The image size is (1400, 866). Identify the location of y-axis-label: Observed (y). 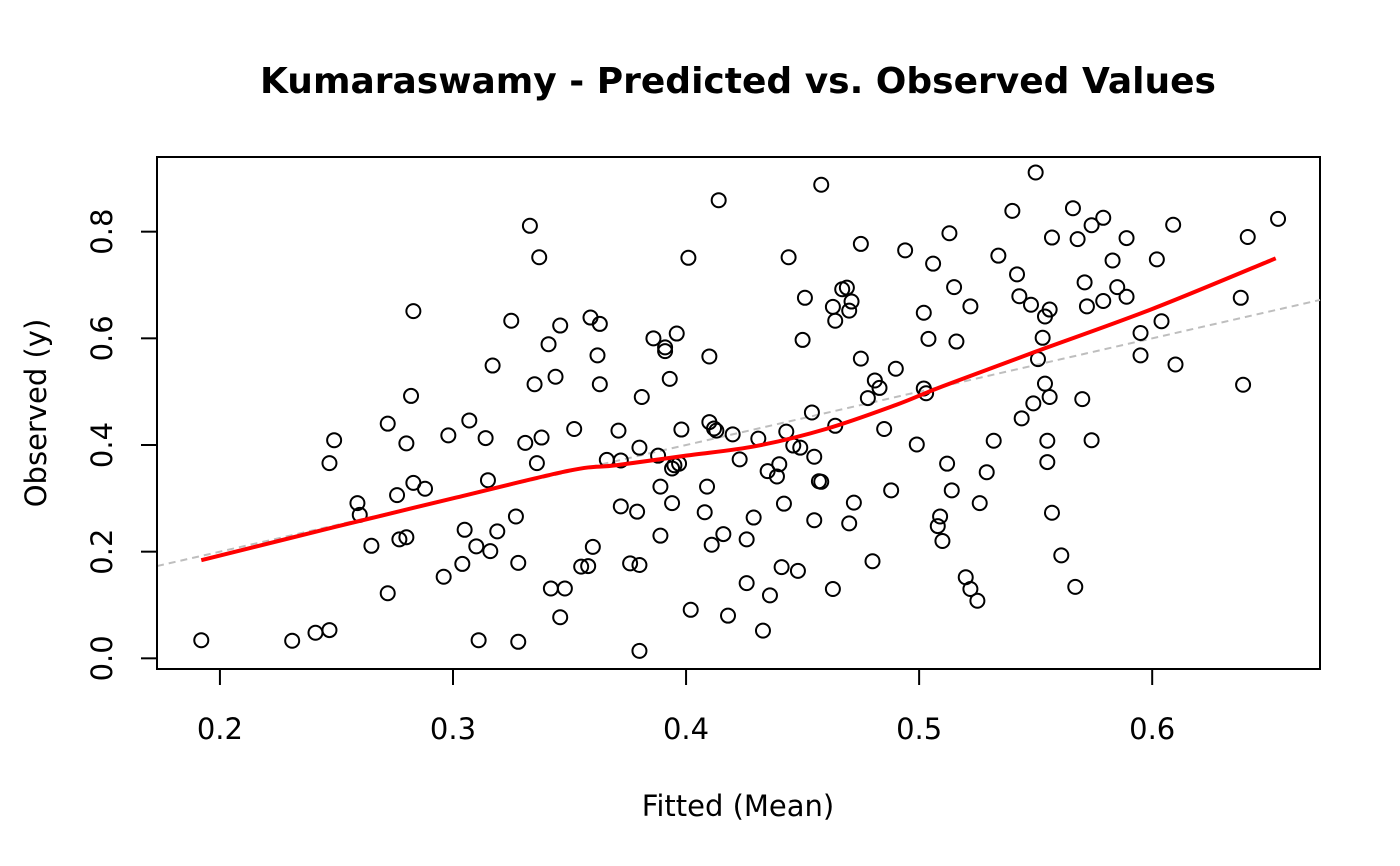
(36, 413).